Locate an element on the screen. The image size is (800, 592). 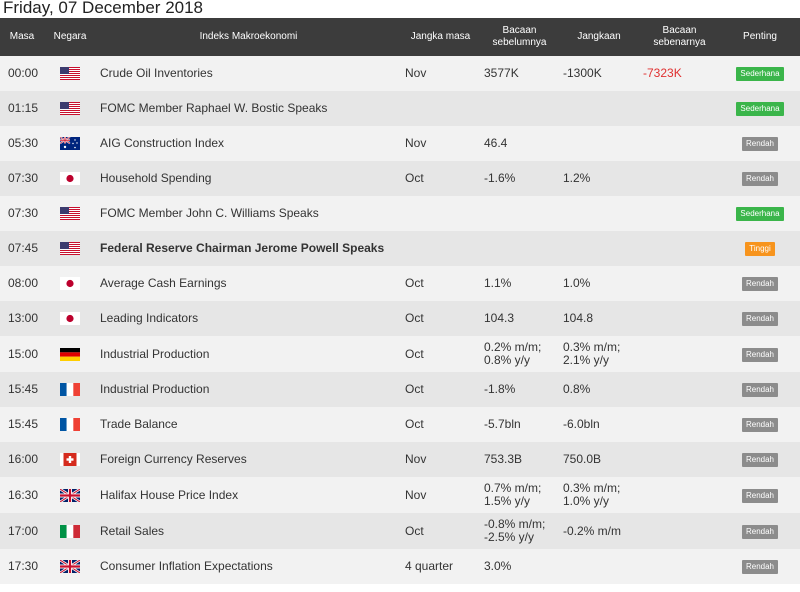
header-country: Negara is located at coordinates (70, 36).